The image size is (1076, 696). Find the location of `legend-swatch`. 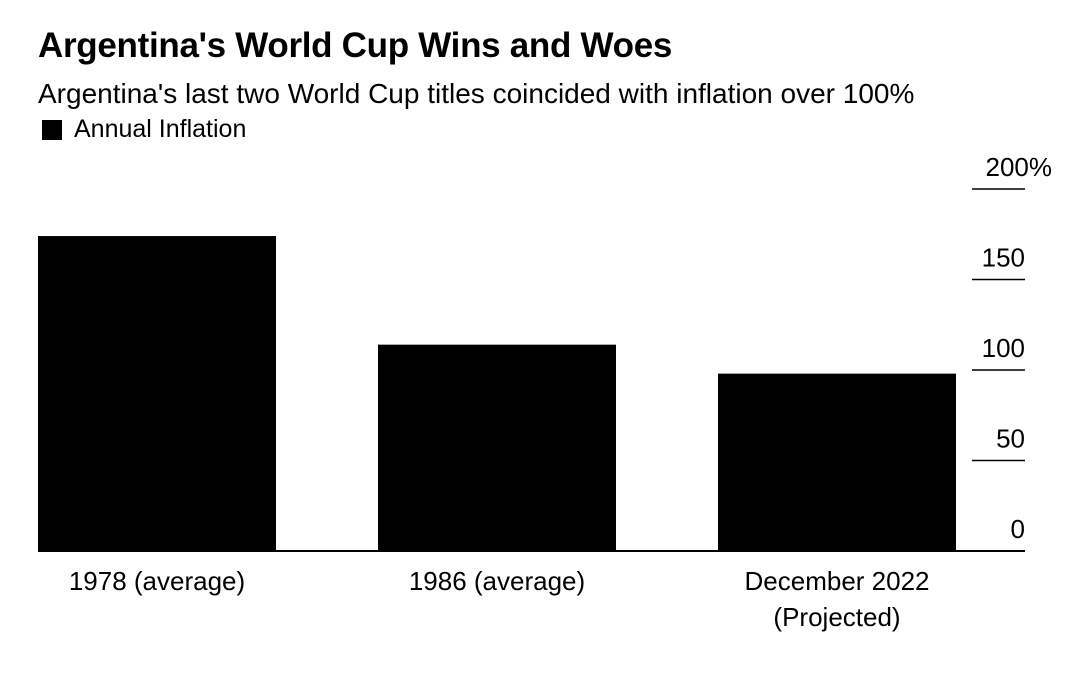

legend-swatch is located at coordinates (52, 129).